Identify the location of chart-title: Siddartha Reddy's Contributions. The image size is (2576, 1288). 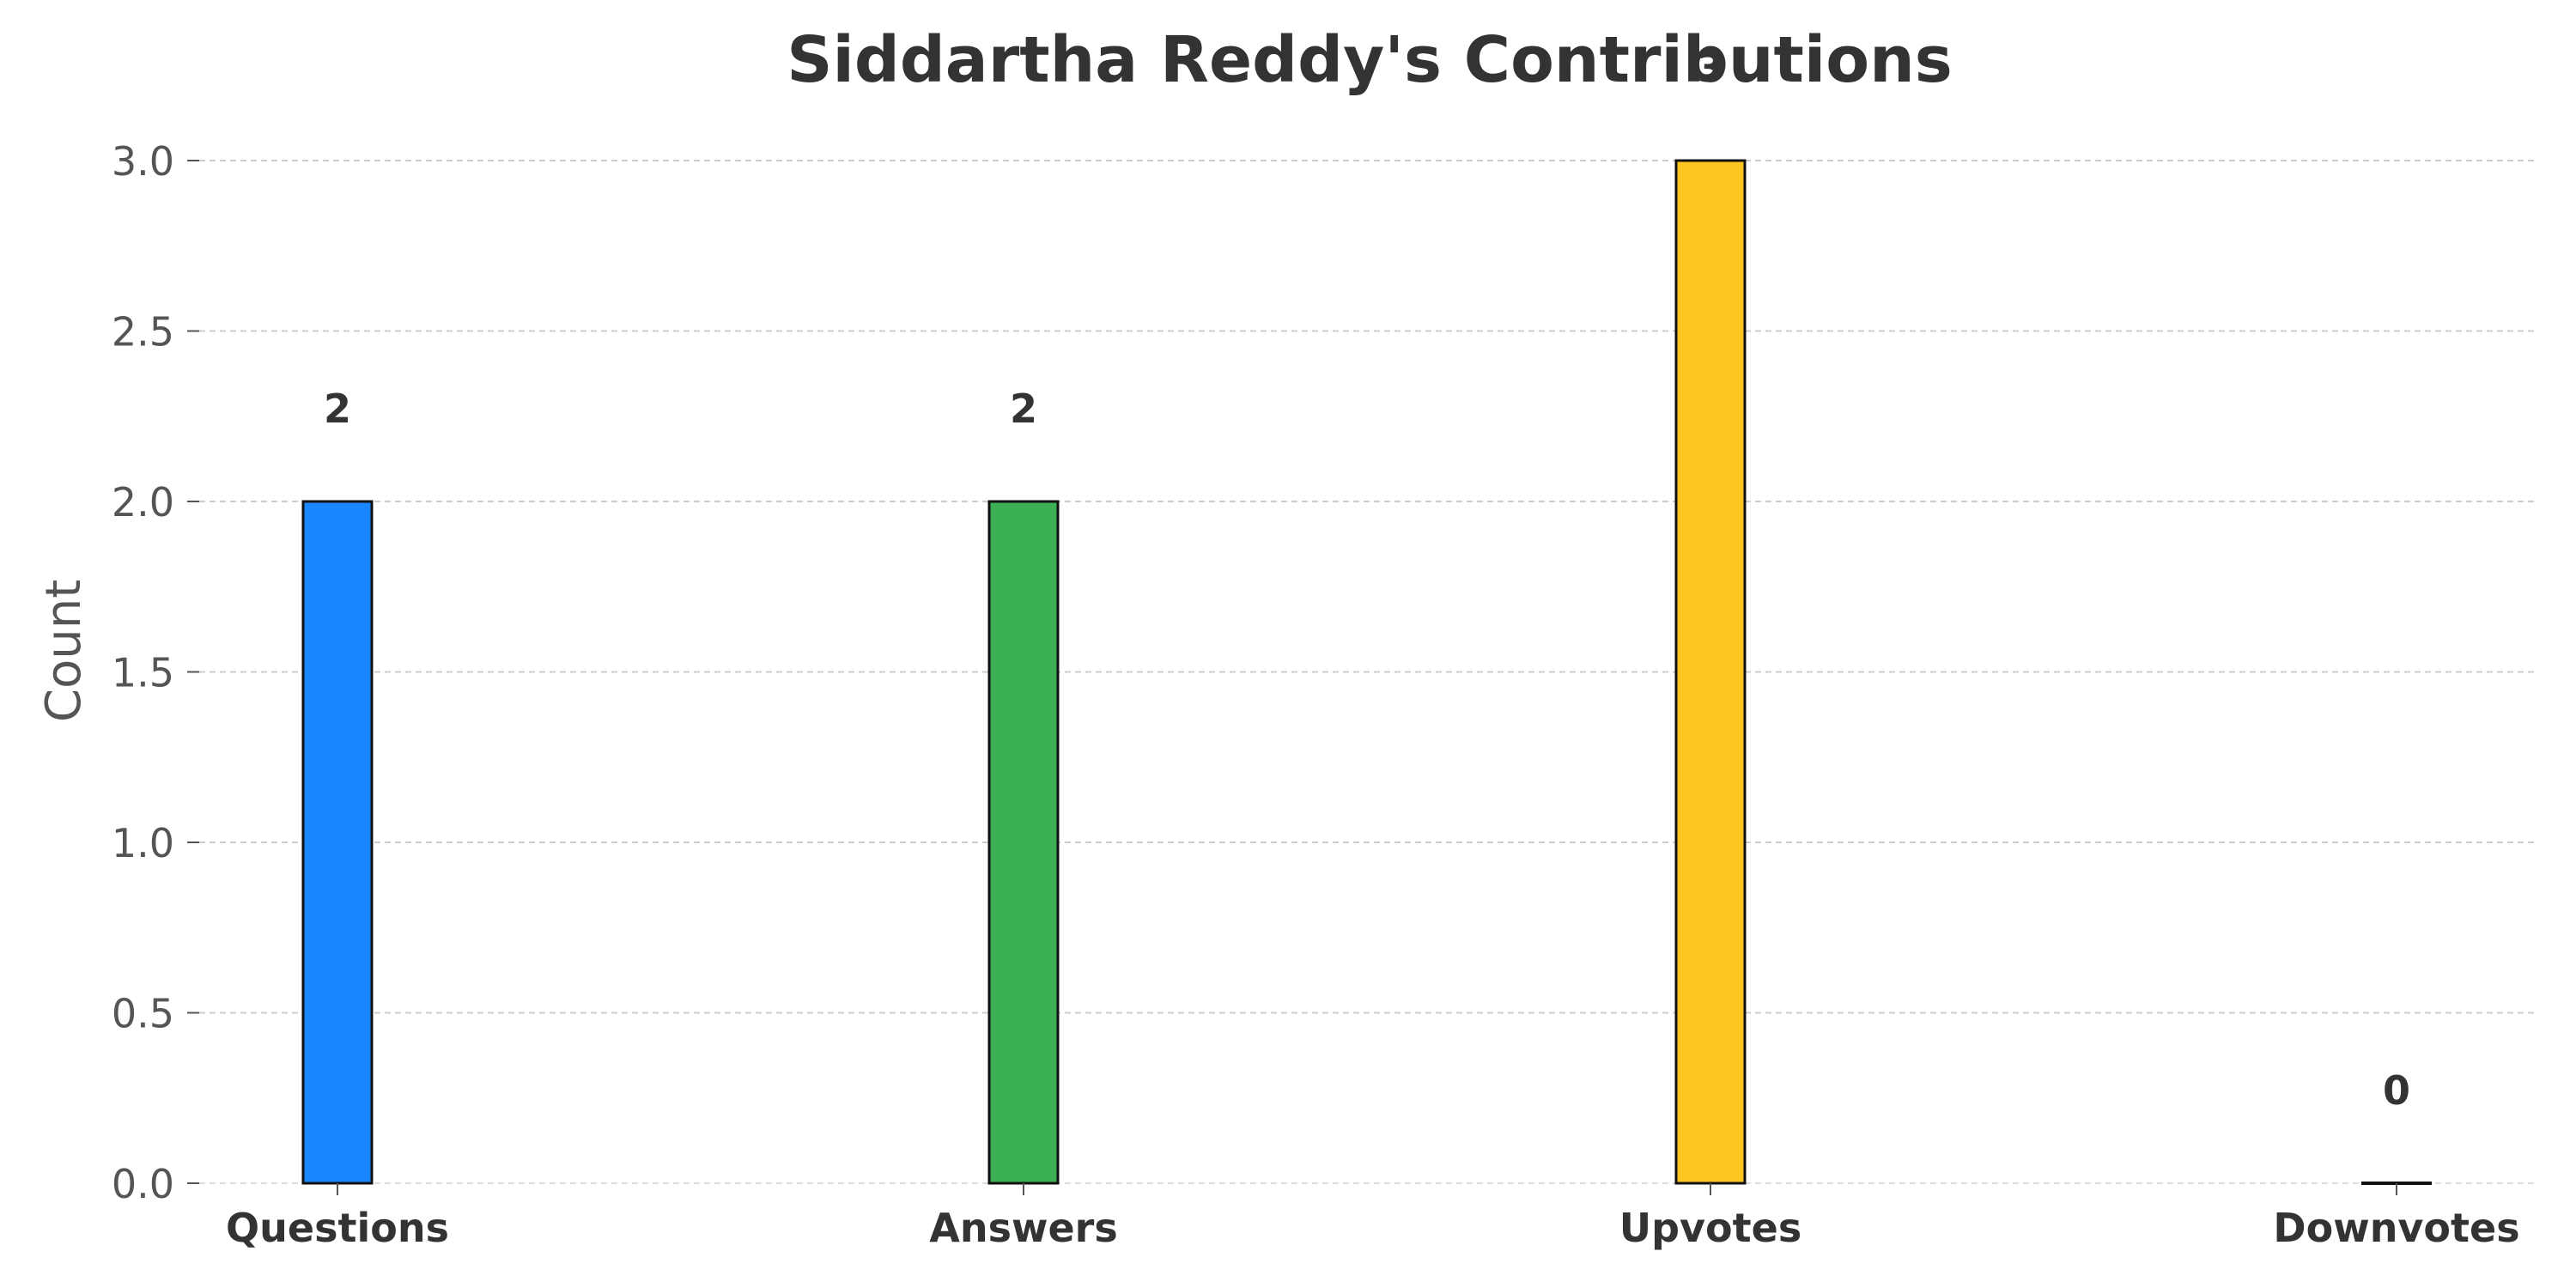
(1370, 60).